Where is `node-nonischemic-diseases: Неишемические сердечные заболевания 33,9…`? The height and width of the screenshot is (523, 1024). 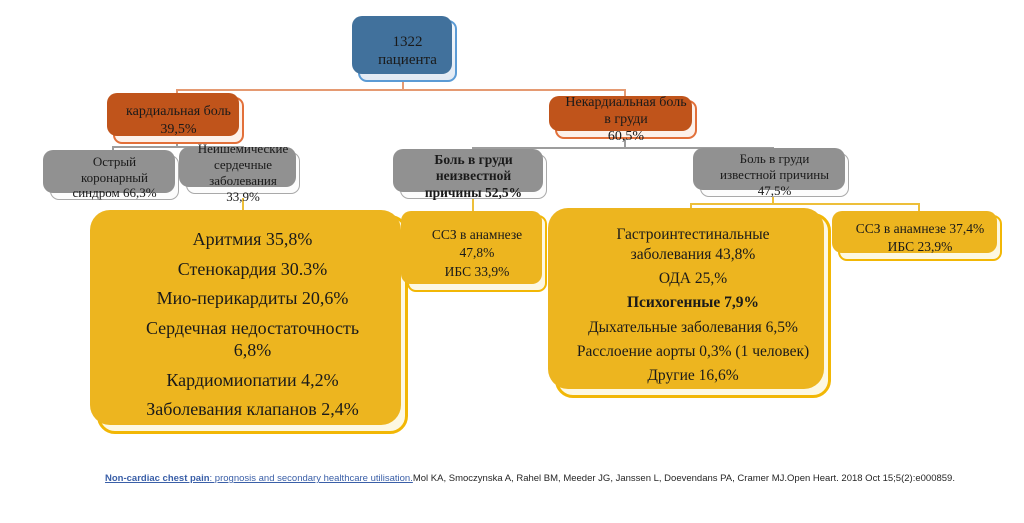 node-nonischemic-diseases: Неишемические сердечные заболевания 33,9… is located at coordinates (239, 172).